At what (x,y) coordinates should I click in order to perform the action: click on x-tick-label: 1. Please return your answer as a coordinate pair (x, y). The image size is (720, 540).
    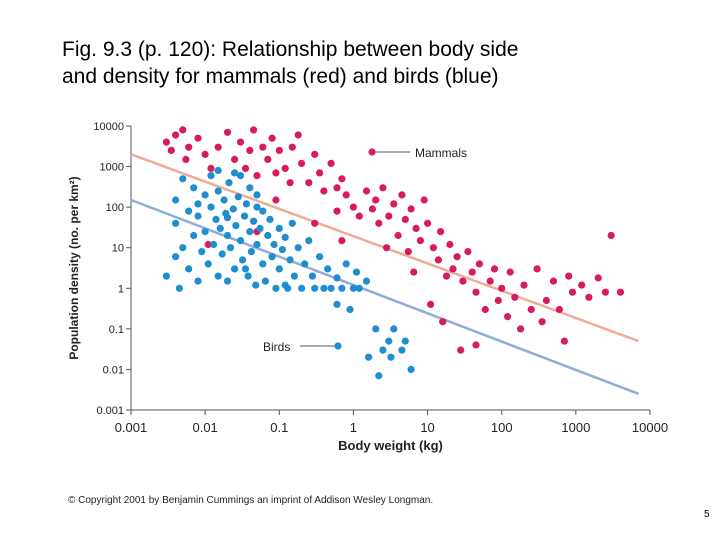
    Looking at the image, I should click on (353, 427).